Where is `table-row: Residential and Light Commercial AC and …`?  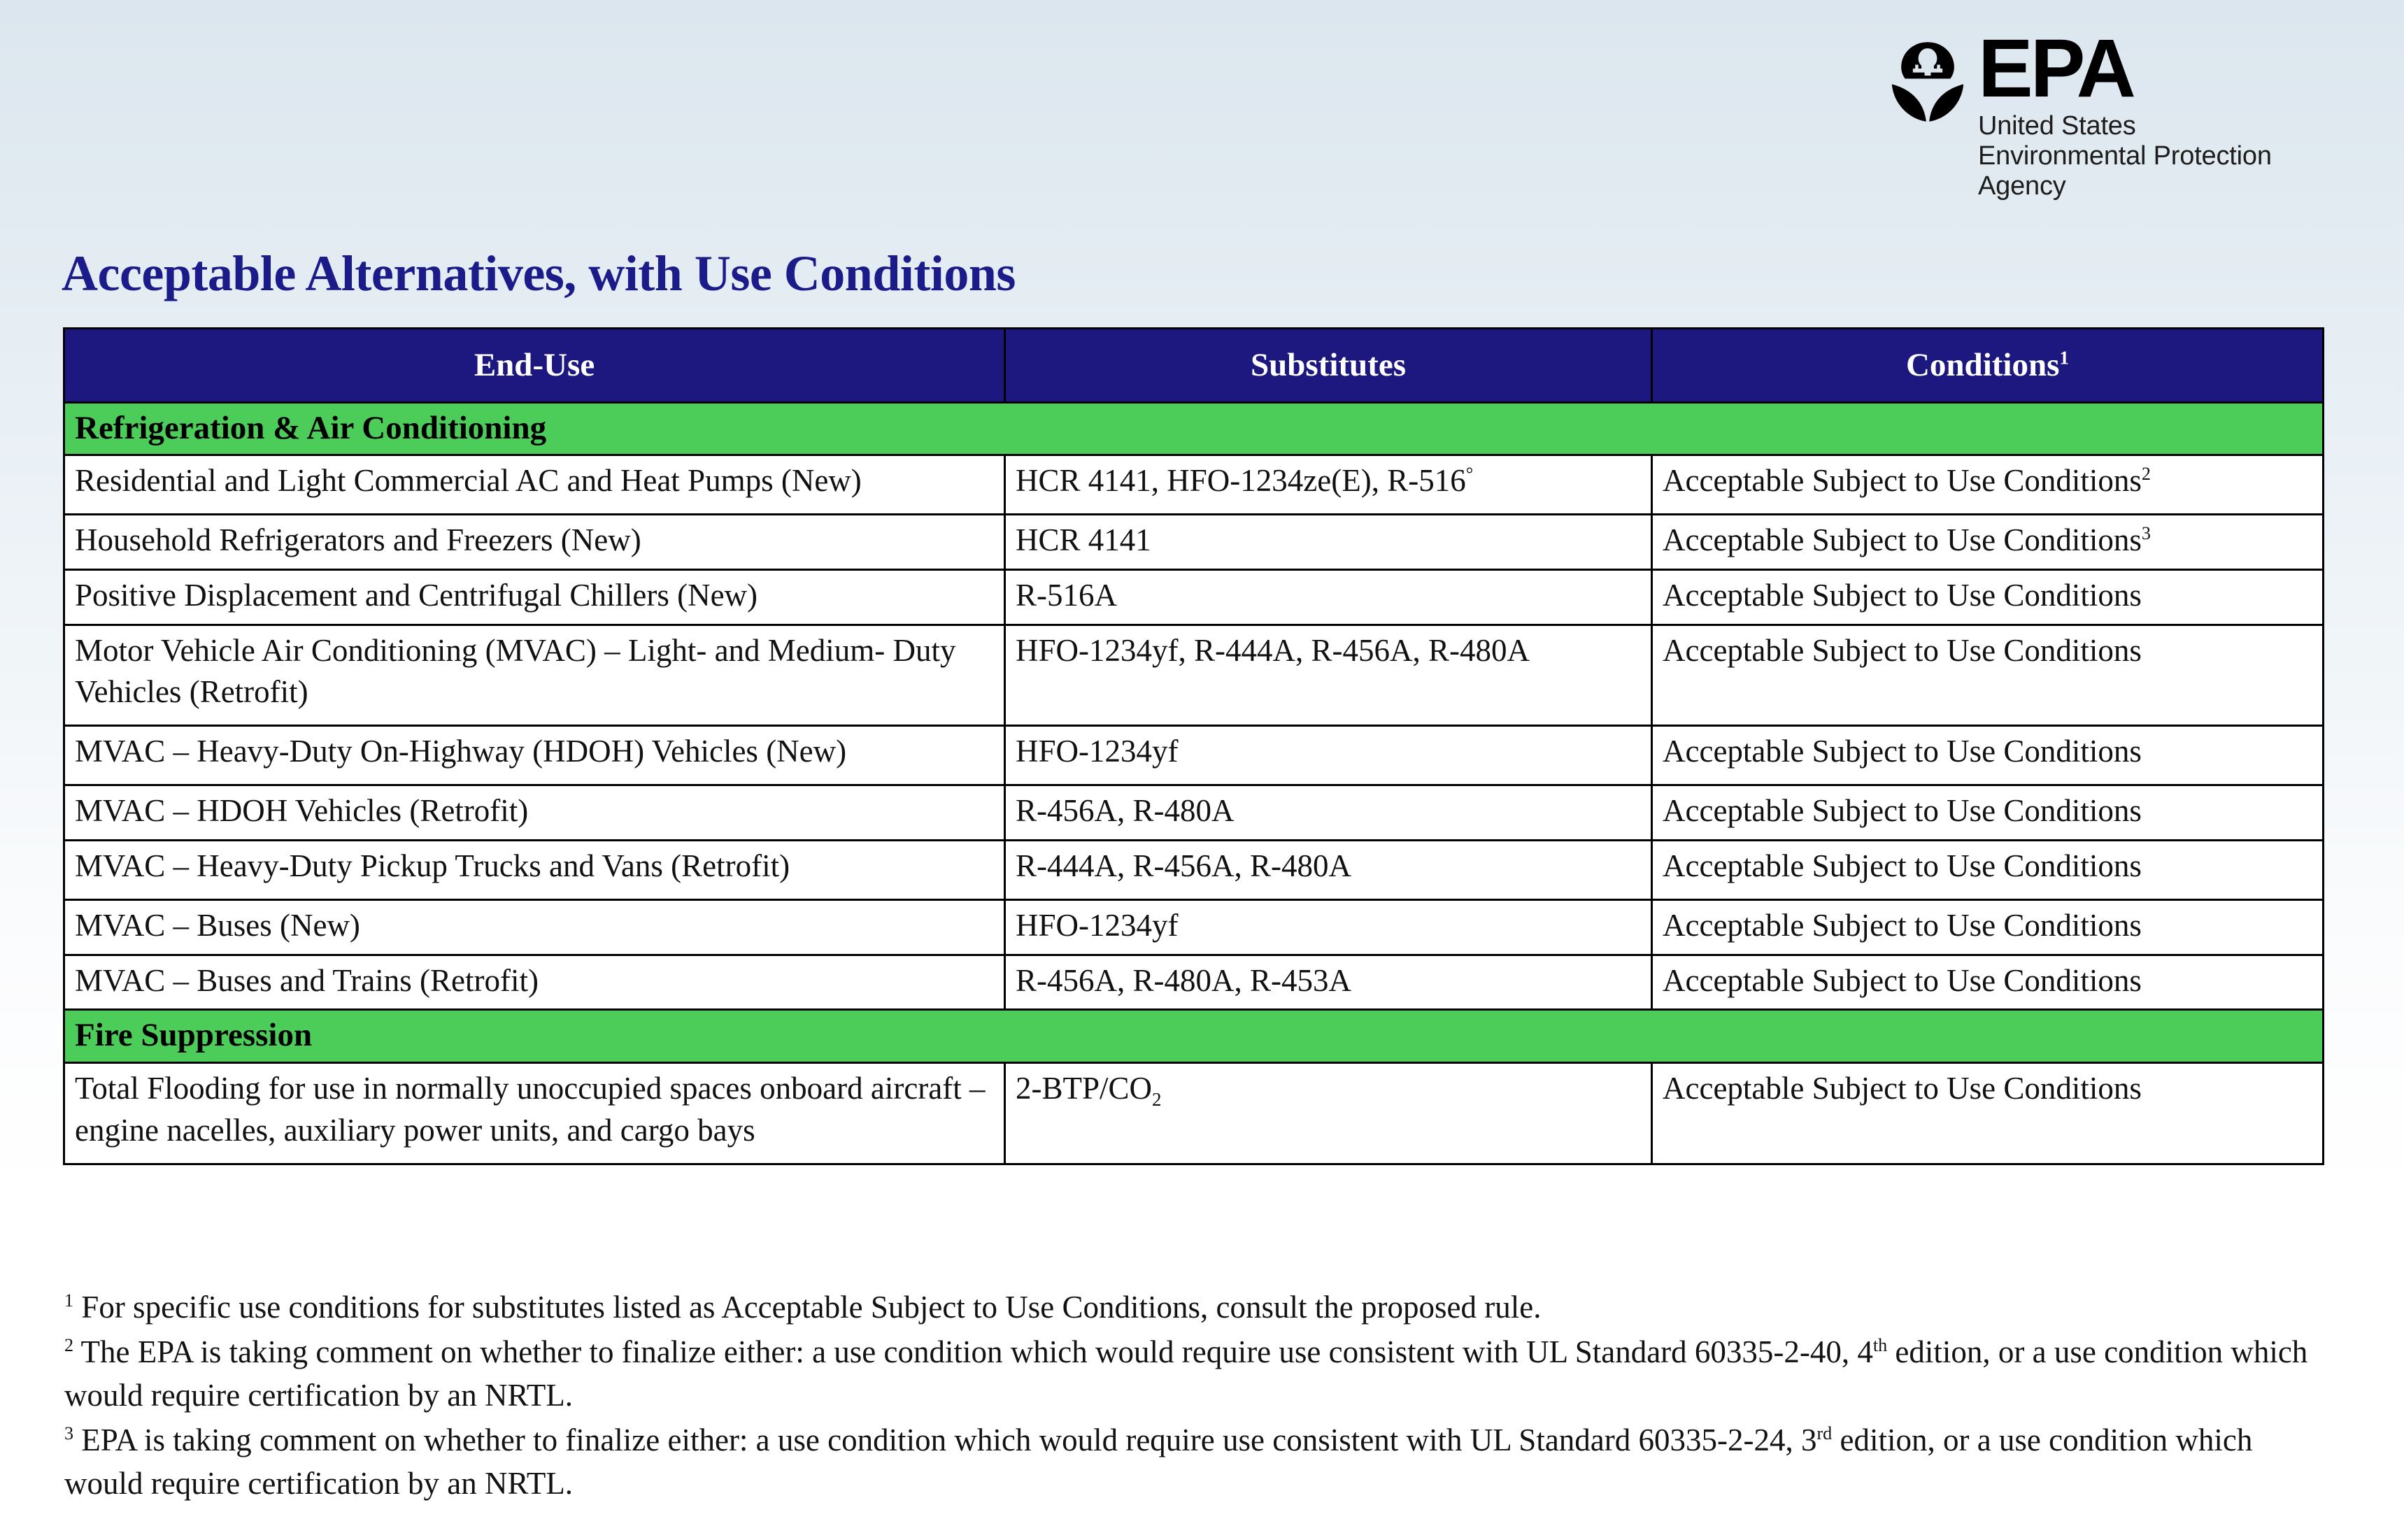 table-row: Residential and Light Commercial AC and … is located at coordinates (1193, 485).